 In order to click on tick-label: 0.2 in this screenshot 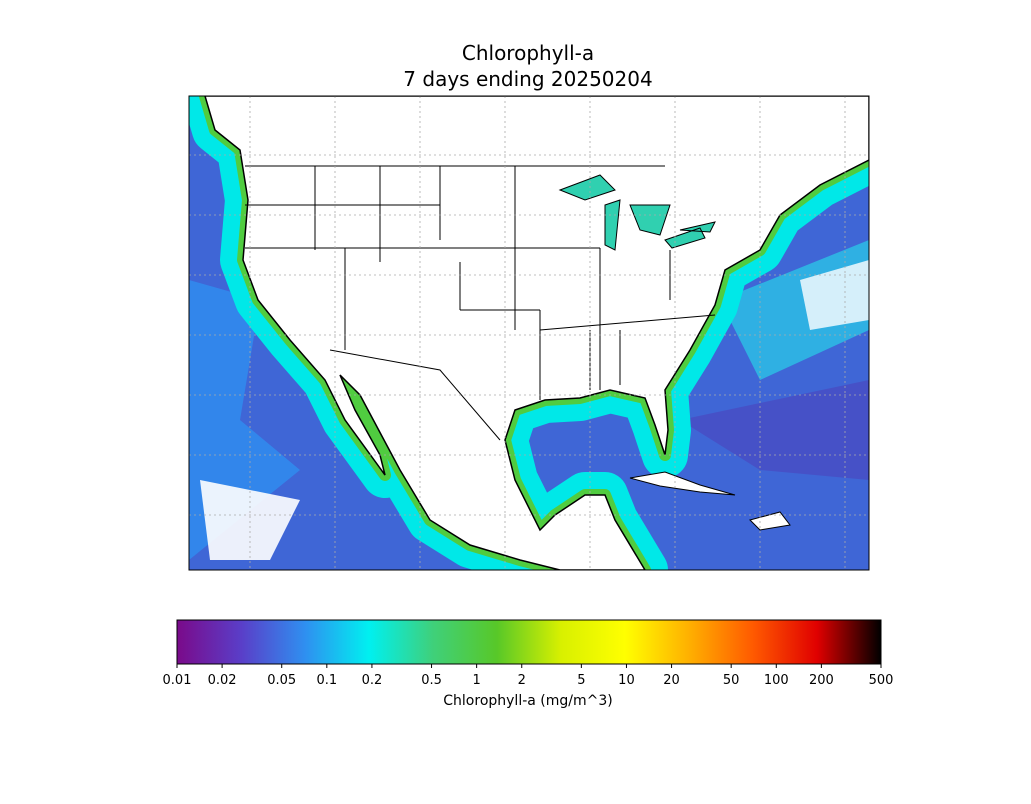, I will do `click(372, 680)`.